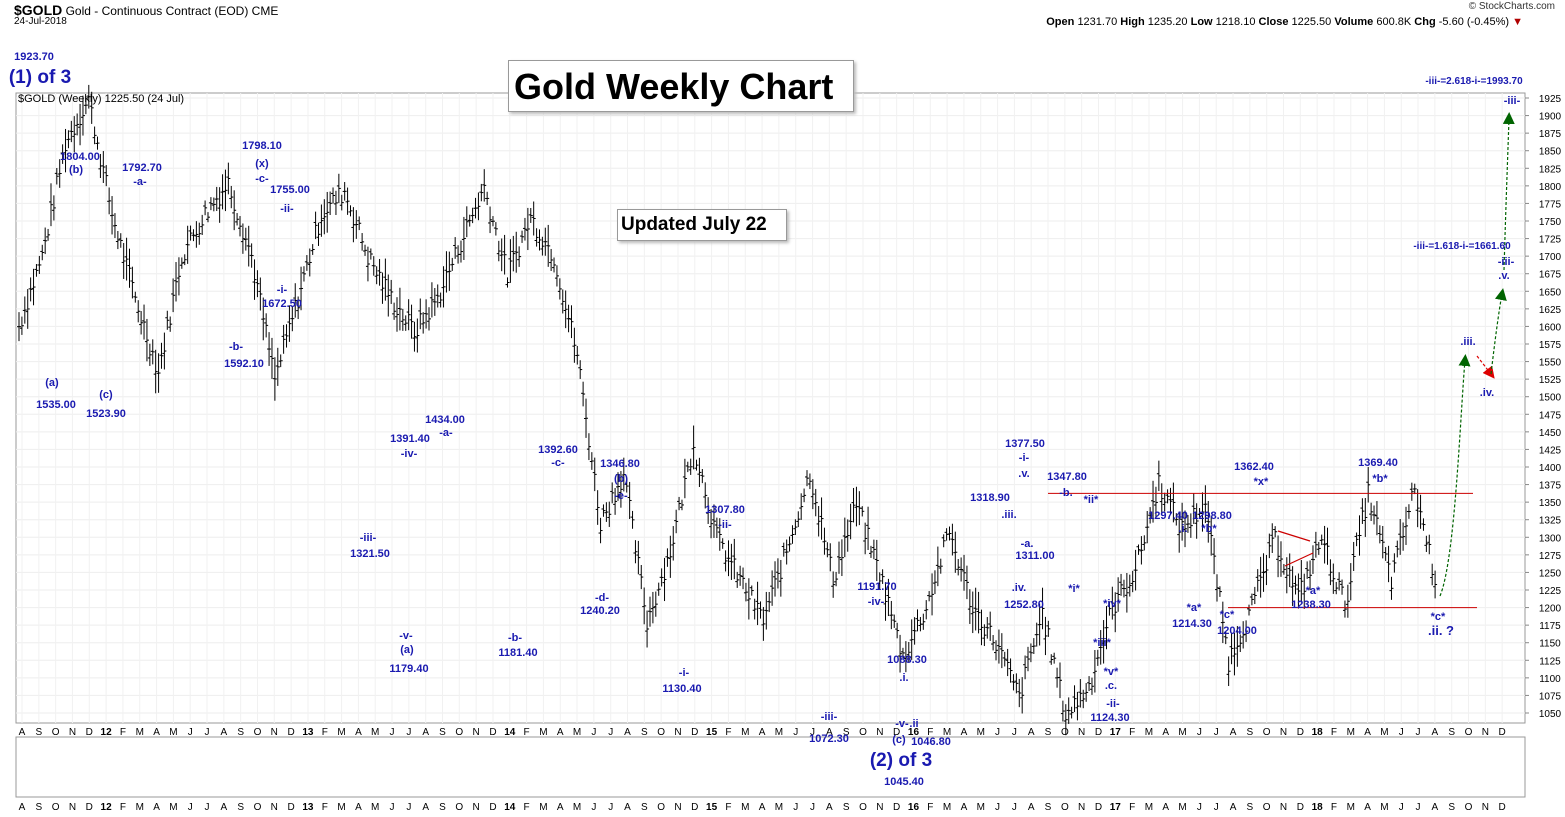 This screenshot has height=817, width=1565. Describe the element at coordinates (76, 170) in the screenshot. I see `wave-label-p1804-b: (b)` at that location.